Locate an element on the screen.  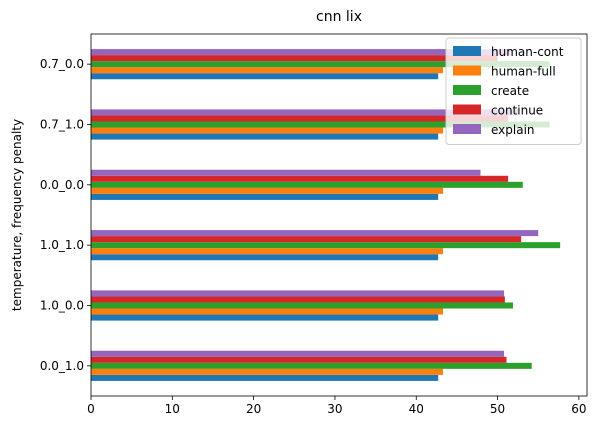
bar-continue-0.7_1.0 is located at coordinates (300, 118).